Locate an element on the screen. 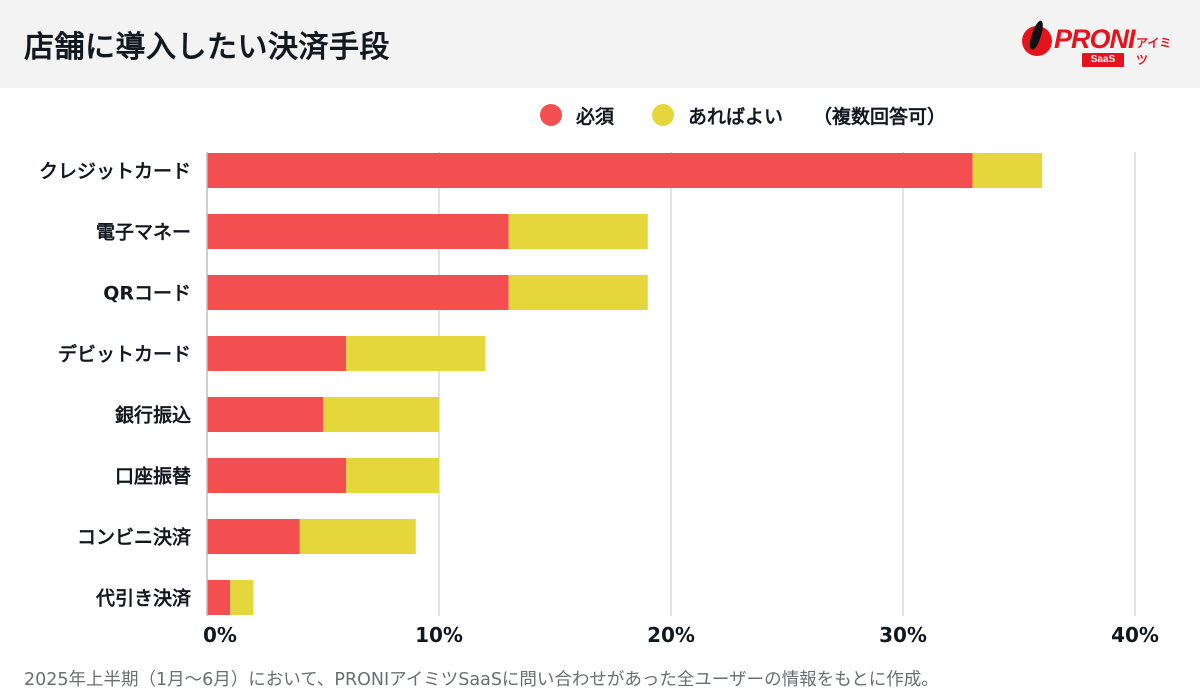  legend-item-required: 必須 is located at coordinates (577, 115).